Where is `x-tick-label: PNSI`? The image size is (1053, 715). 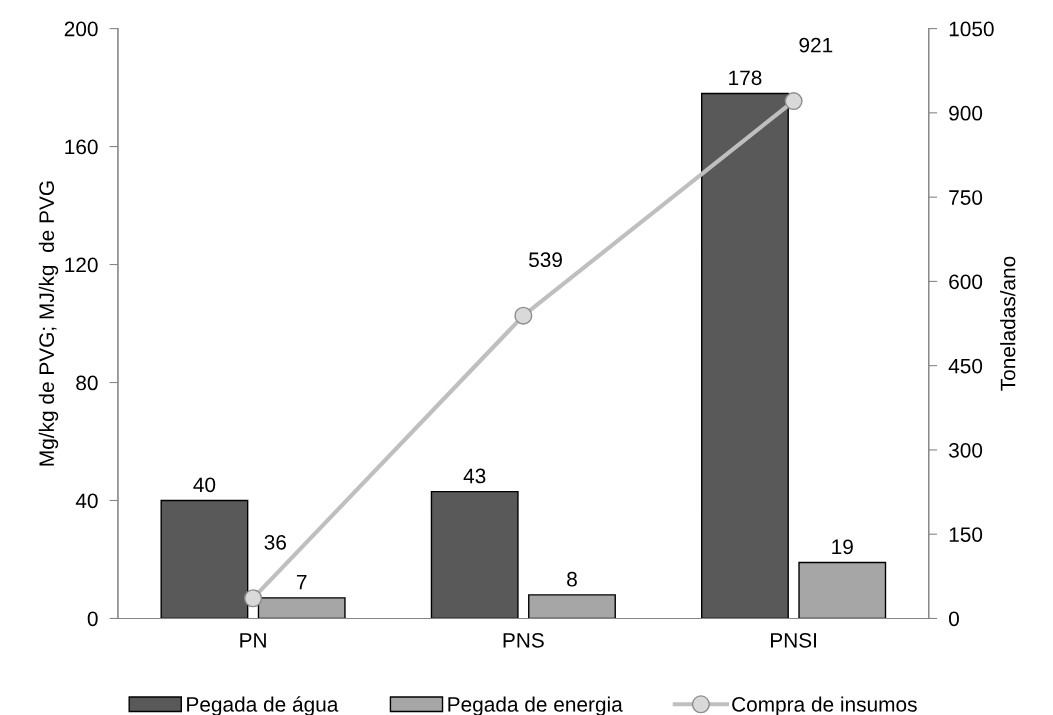 x-tick-label: PNSI is located at coordinates (793, 640).